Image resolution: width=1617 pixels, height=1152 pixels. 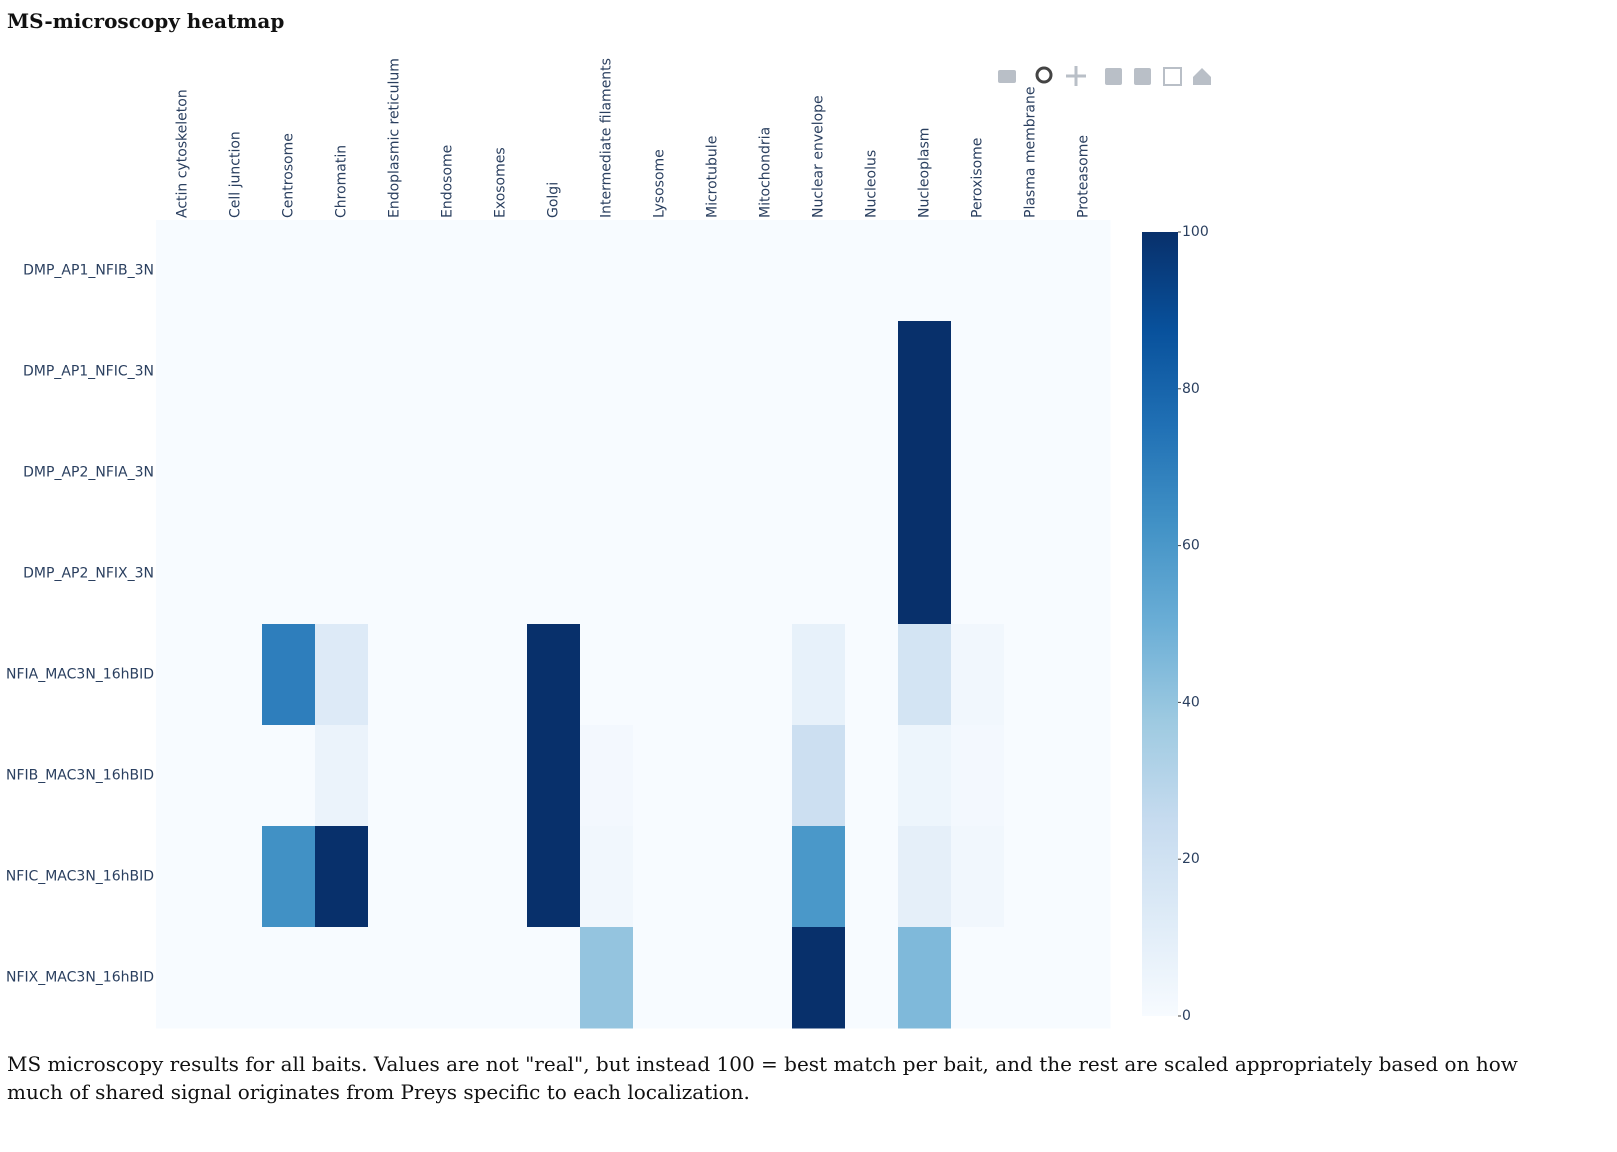 What do you see at coordinates (1113, 76) in the screenshot?
I see `zoom-in-button` at bounding box center [1113, 76].